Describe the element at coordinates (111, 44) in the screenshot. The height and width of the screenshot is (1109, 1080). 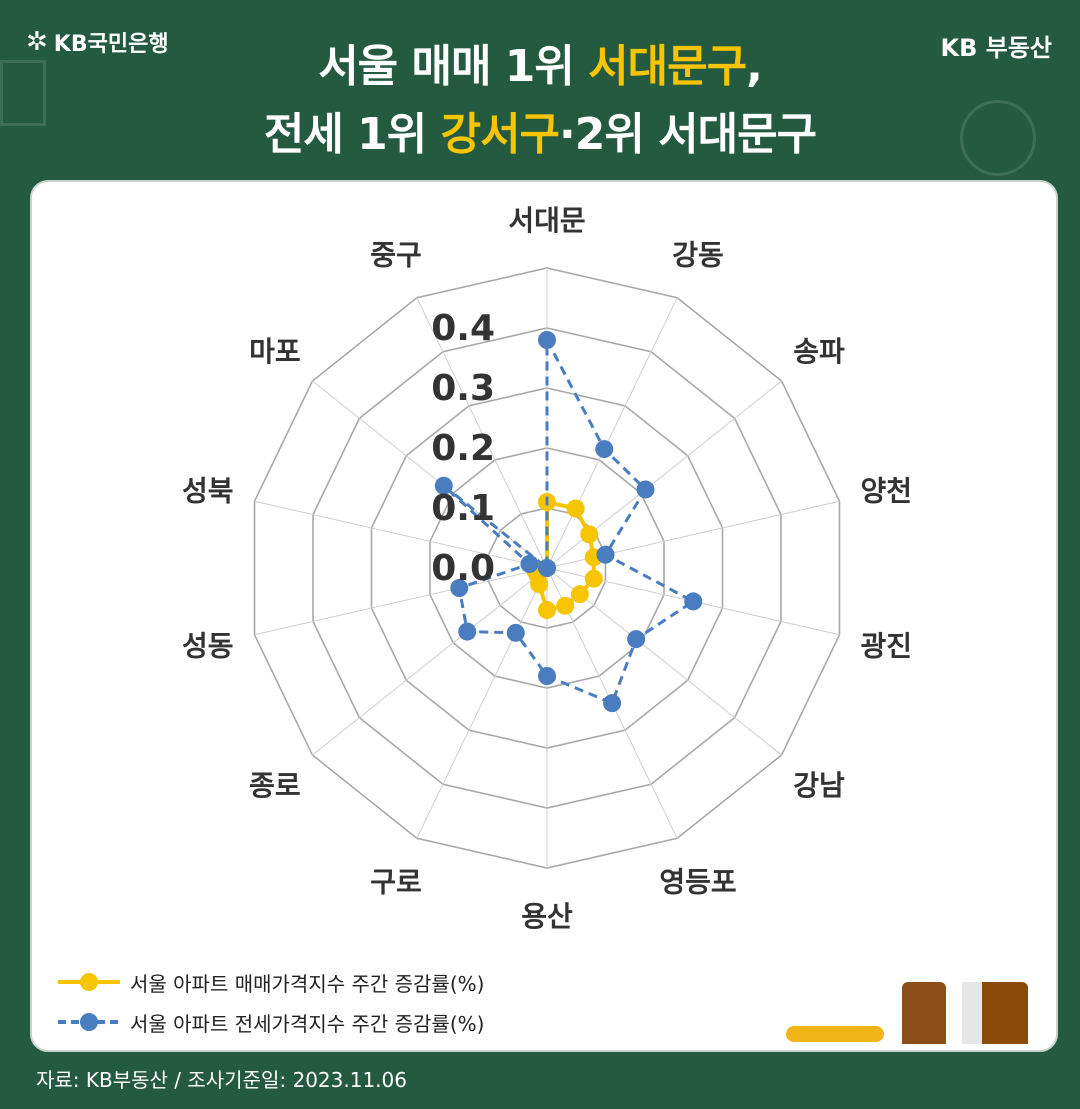
I see `kb-bank-name: KB국민은행` at that location.